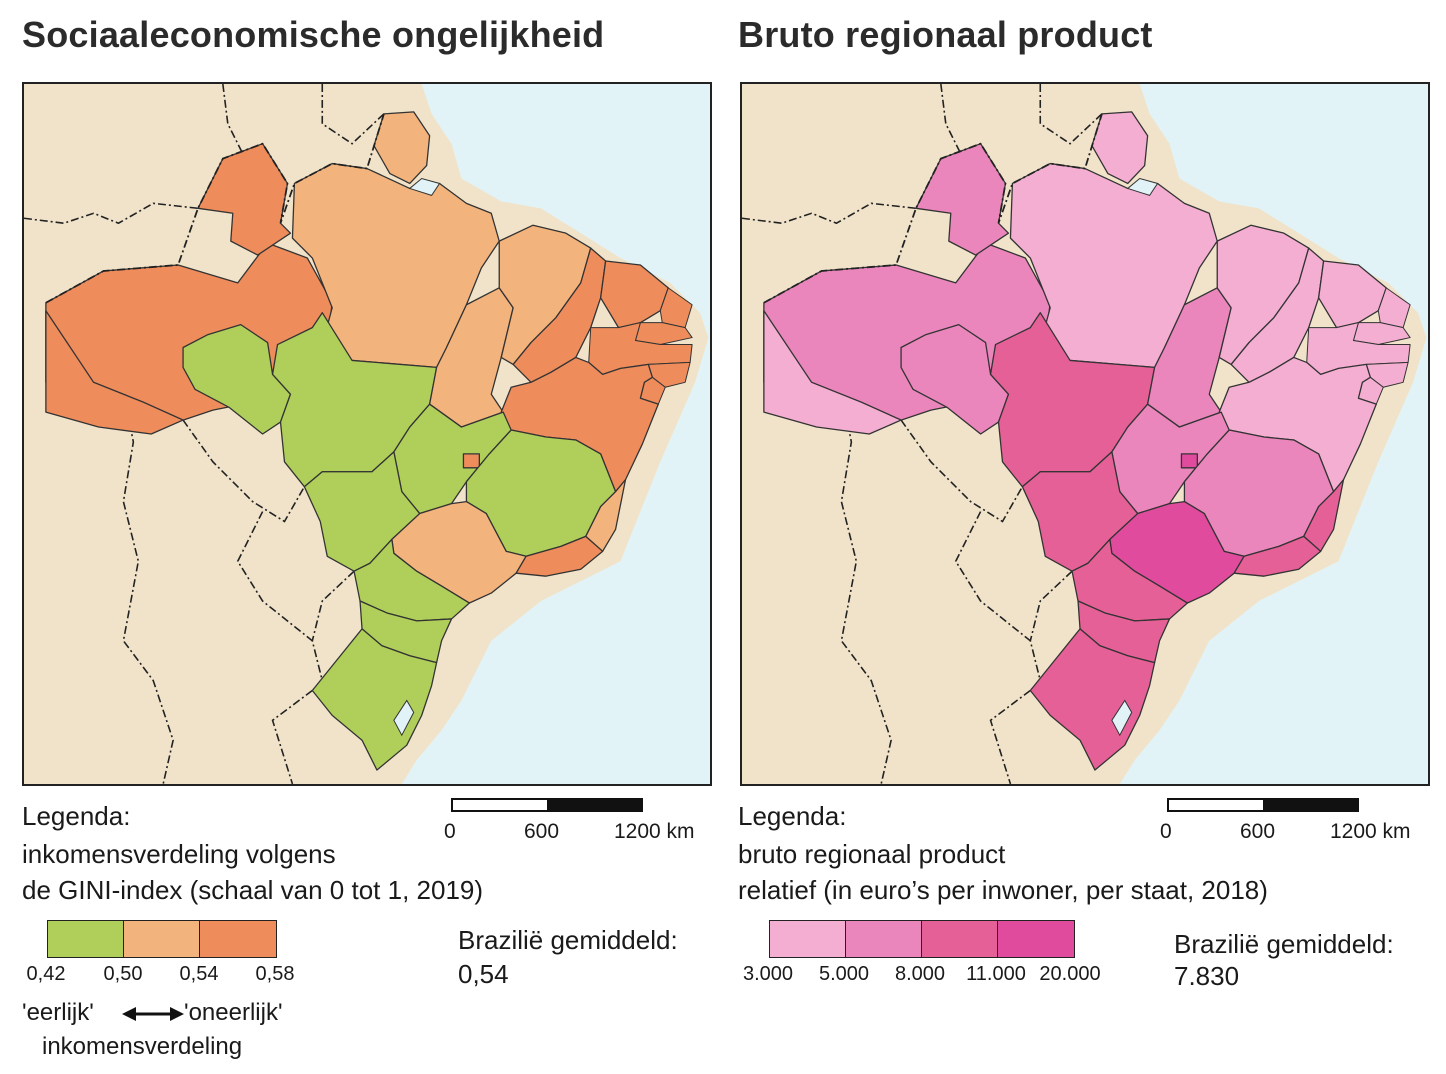 The image size is (1446, 1074). What do you see at coordinates (86, 939) in the screenshot?
I see `swatch-gini-low` at bounding box center [86, 939].